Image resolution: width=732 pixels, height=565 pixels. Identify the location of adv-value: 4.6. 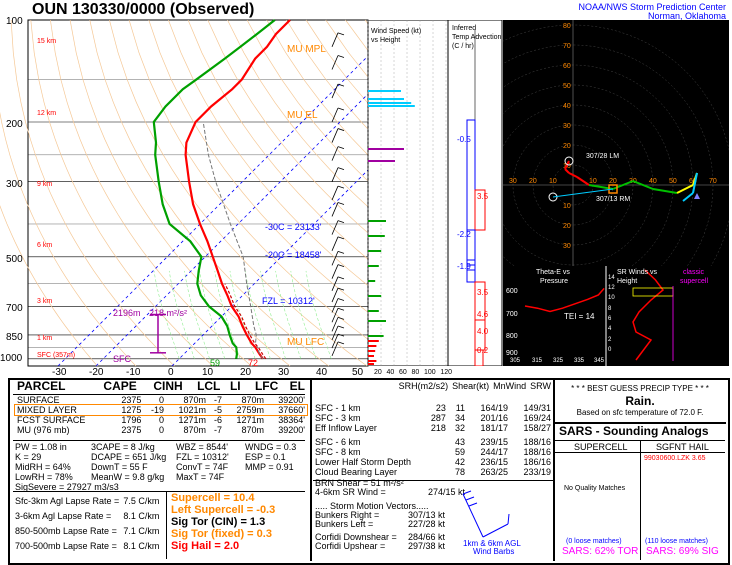
(483, 314).